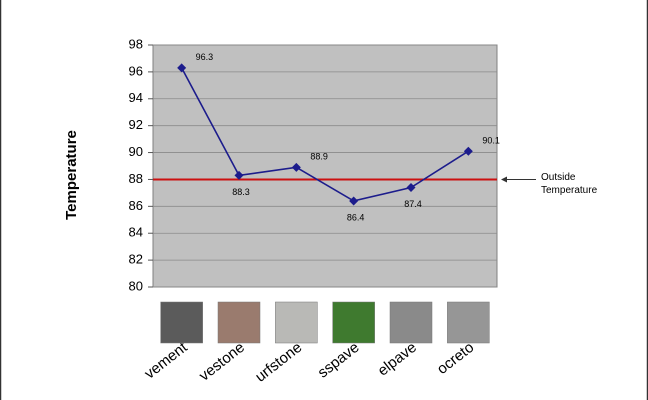 This screenshot has height=400, width=648. What do you see at coordinates (136, 70) in the screenshot?
I see `y-tick-label: 96` at bounding box center [136, 70].